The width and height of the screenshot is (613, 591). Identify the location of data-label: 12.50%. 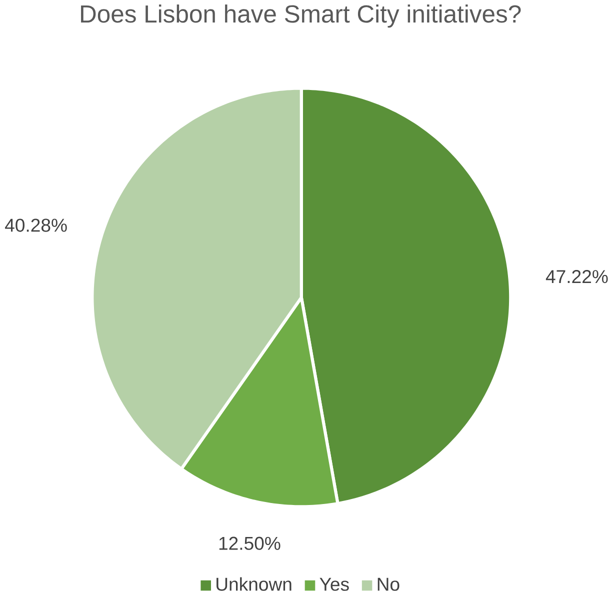
(249, 543).